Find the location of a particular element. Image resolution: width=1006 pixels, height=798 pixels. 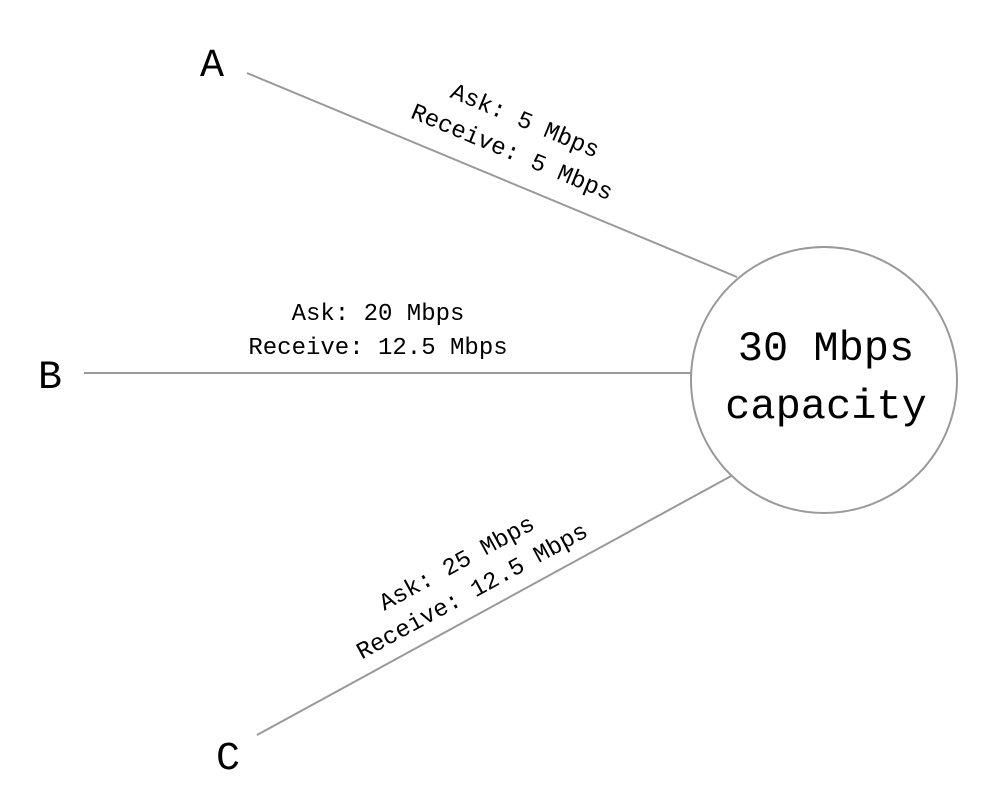

hub-capacity-value: 30 Mbps is located at coordinates (826, 349).